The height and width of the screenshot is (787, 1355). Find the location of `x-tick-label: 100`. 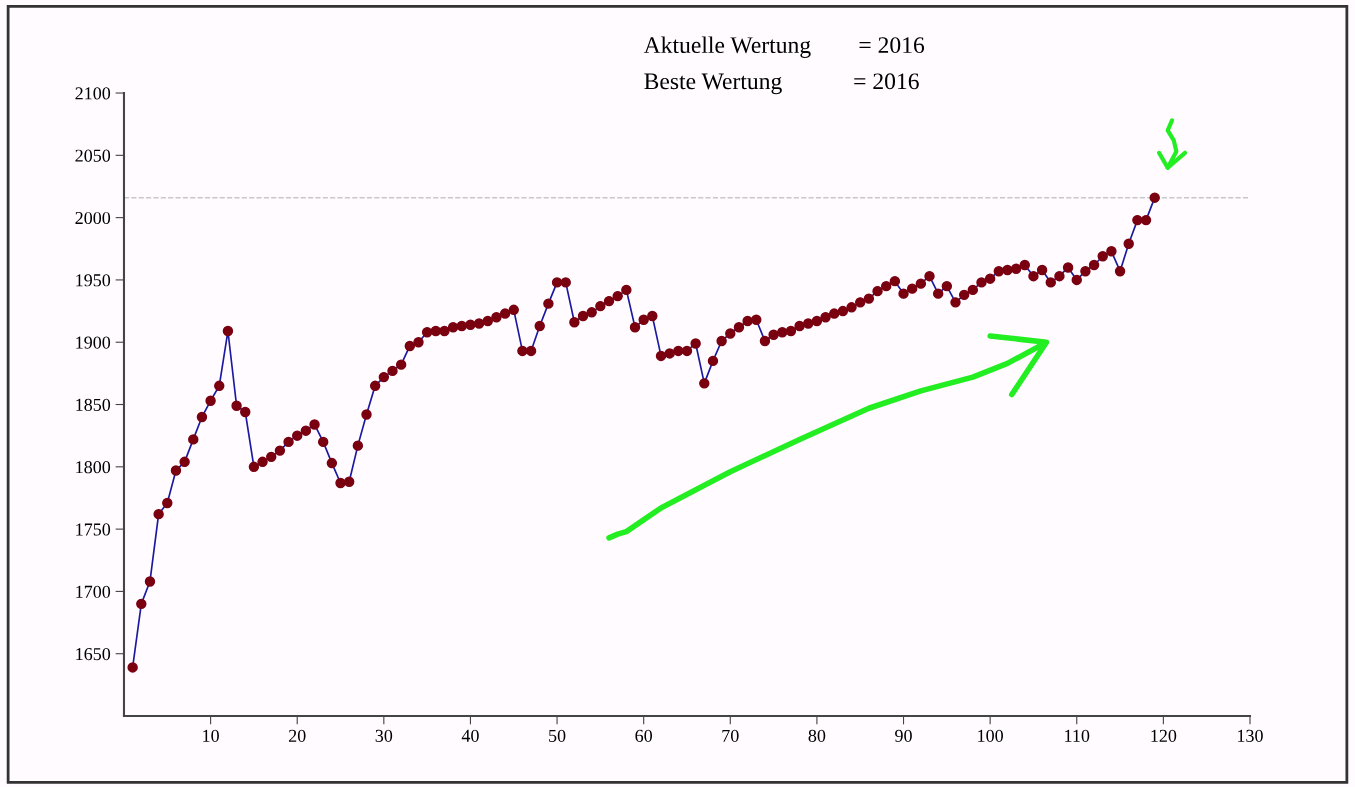

x-tick-label: 100 is located at coordinates (990, 735).